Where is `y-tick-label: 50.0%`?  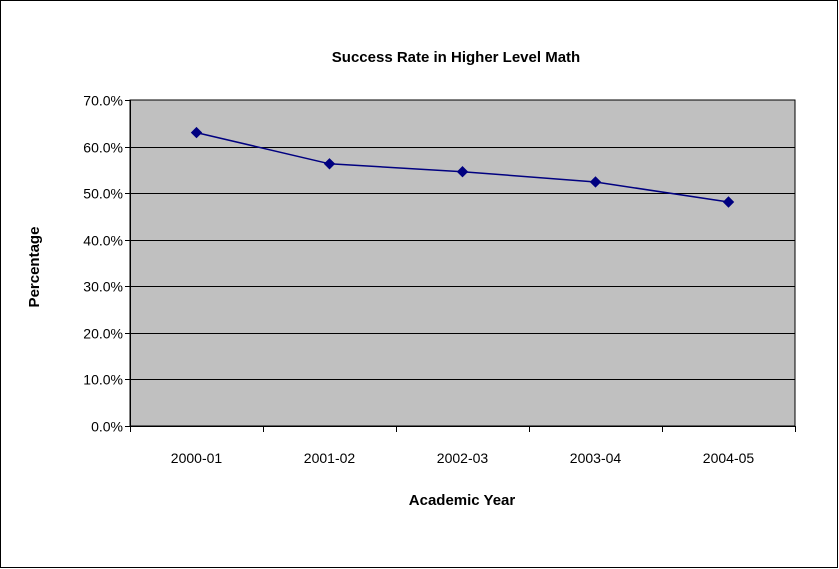
y-tick-label: 50.0% is located at coordinates (103, 194).